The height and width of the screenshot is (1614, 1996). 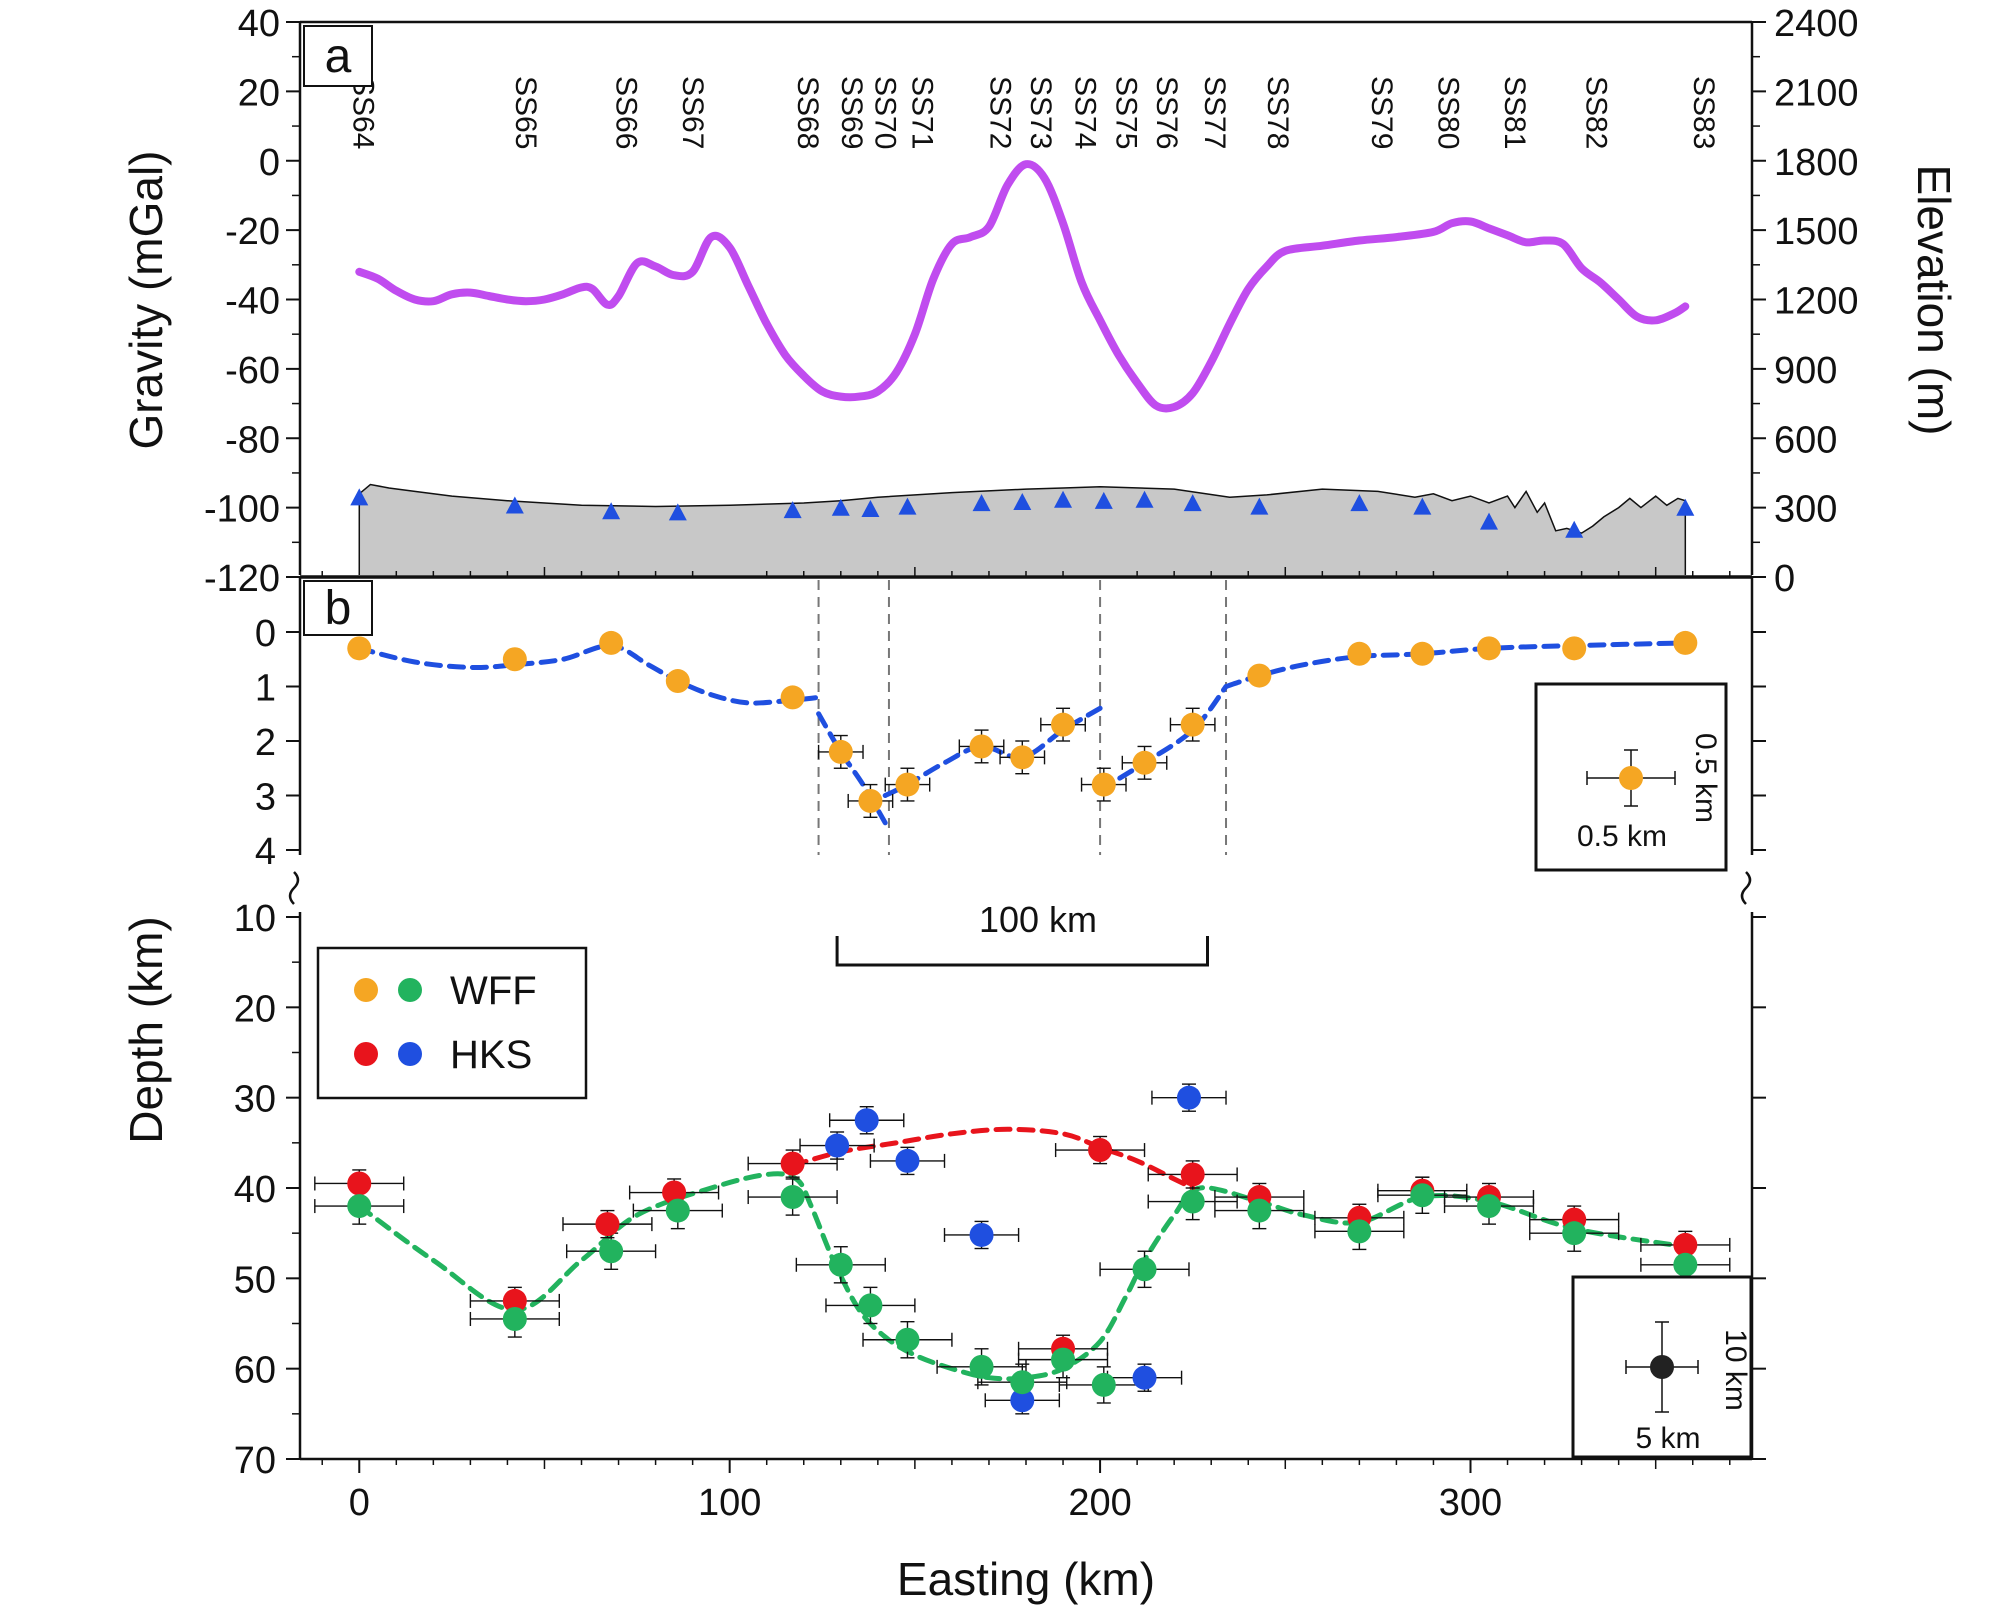 I want to click on station-label-SS75: SS75, so click(x=1125, y=112).